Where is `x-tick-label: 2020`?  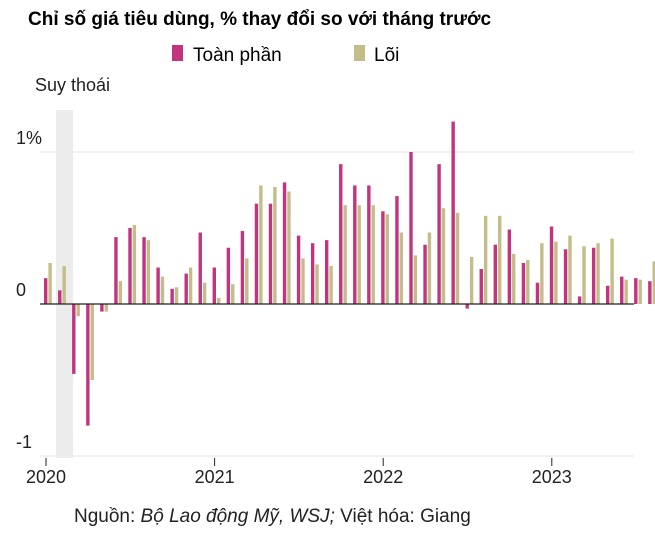 x-tick-label: 2020 is located at coordinates (46, 477).